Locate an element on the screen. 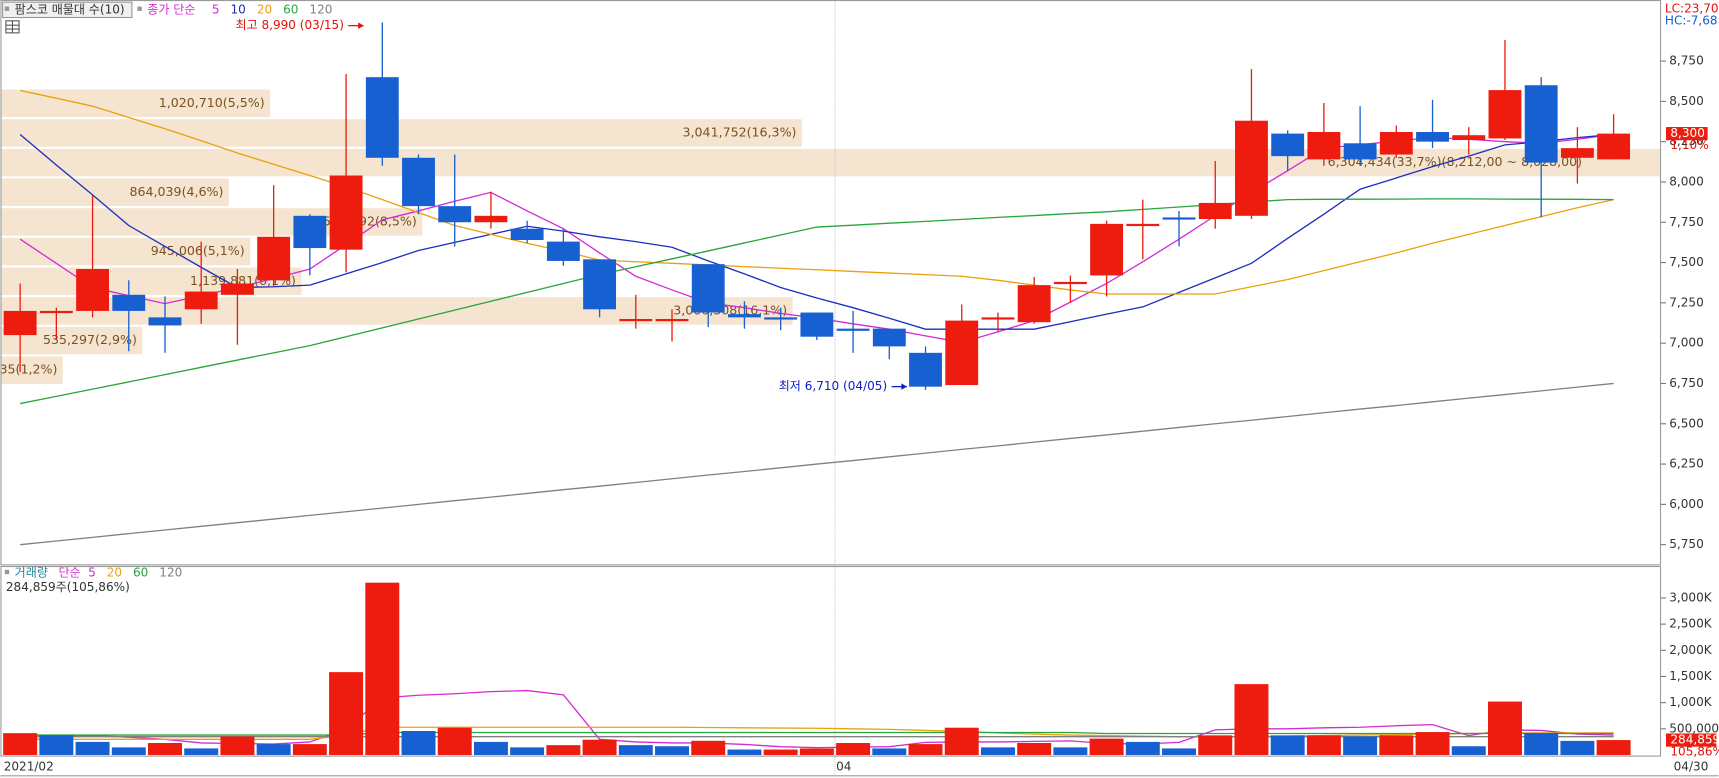  legend-entry: 10 is located at coordinates (238, 9).